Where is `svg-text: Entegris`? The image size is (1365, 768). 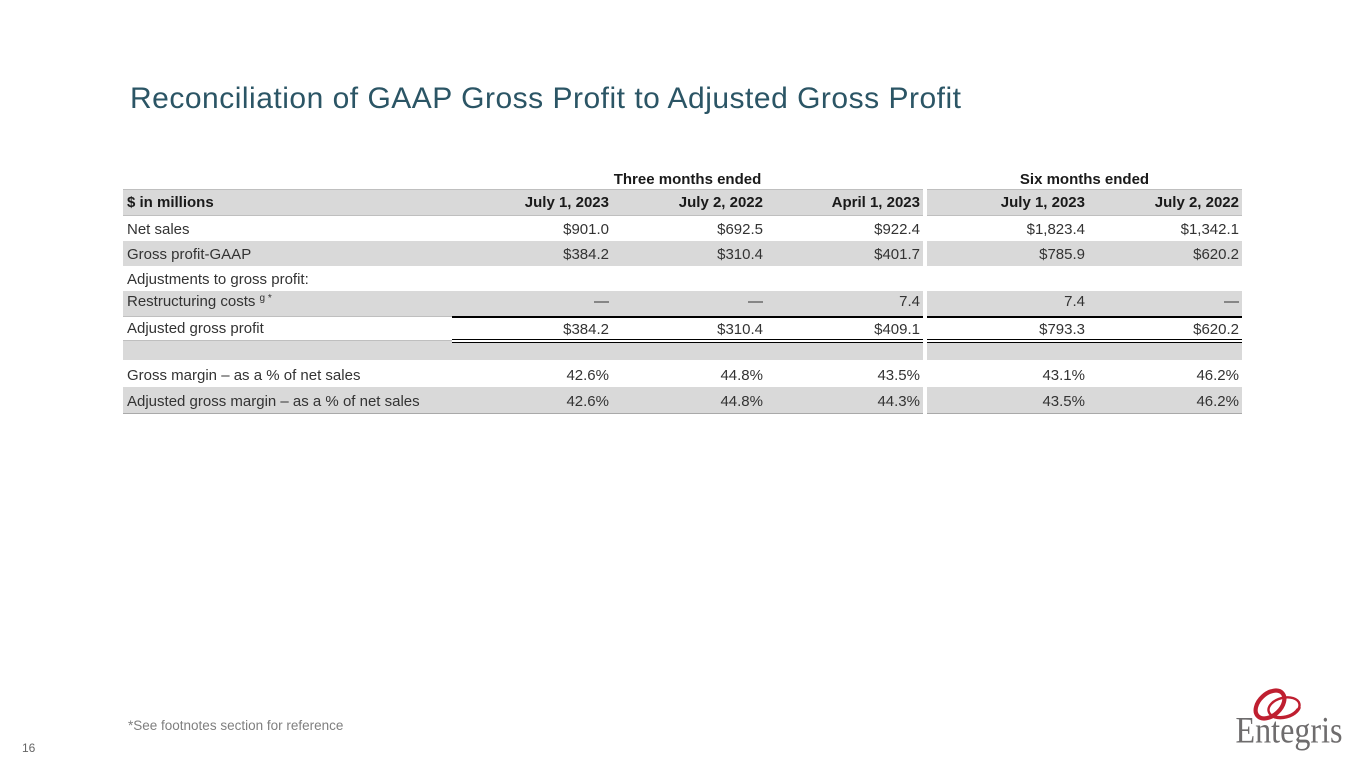
svg-text: Entegris is located at coordinates (1289, 731).